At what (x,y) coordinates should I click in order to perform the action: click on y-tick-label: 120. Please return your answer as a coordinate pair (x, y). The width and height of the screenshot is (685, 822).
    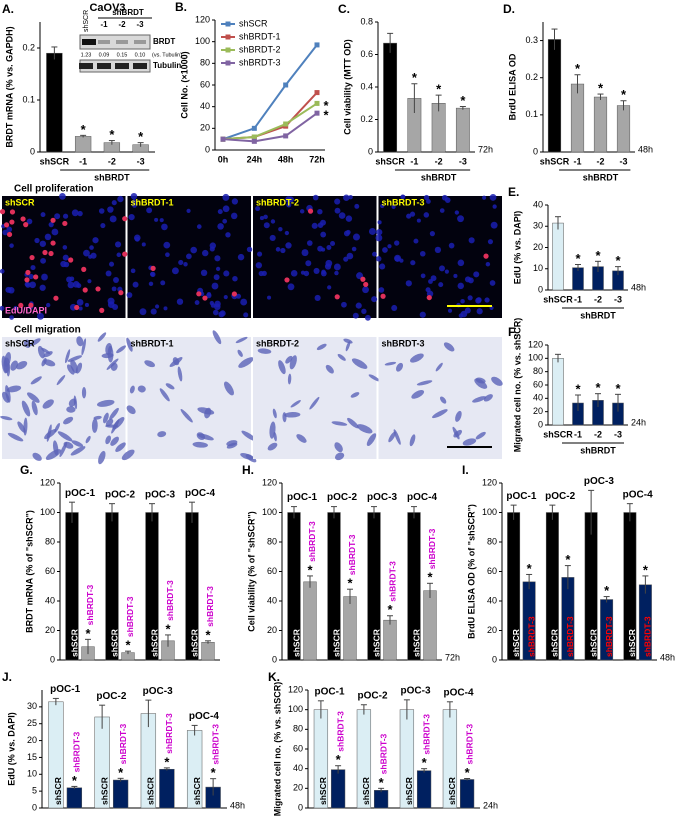
    Looking at the image, I should click on (47, 482).